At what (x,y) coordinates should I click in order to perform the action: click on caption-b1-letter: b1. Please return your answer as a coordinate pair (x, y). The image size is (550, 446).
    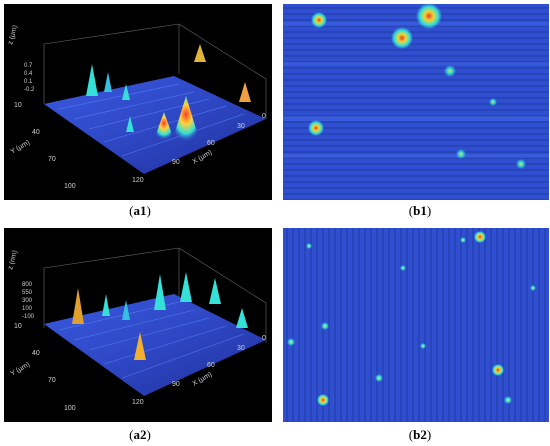
    Looking at the image, I should click on (420, 210).